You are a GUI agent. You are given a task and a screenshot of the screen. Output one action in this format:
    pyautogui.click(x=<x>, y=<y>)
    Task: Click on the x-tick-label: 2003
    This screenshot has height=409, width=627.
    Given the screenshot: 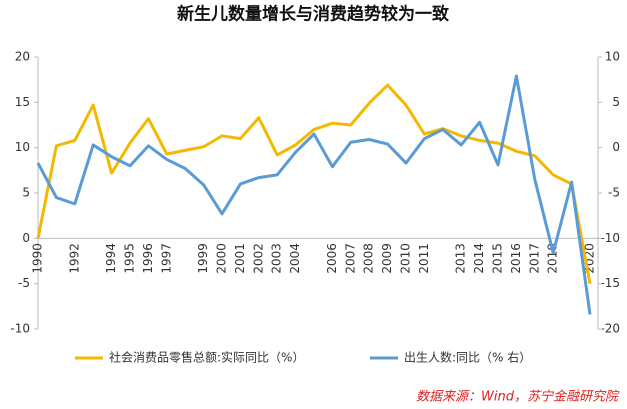 What is the action you would take?
    pyautogui.click(x=277, y=258)
    